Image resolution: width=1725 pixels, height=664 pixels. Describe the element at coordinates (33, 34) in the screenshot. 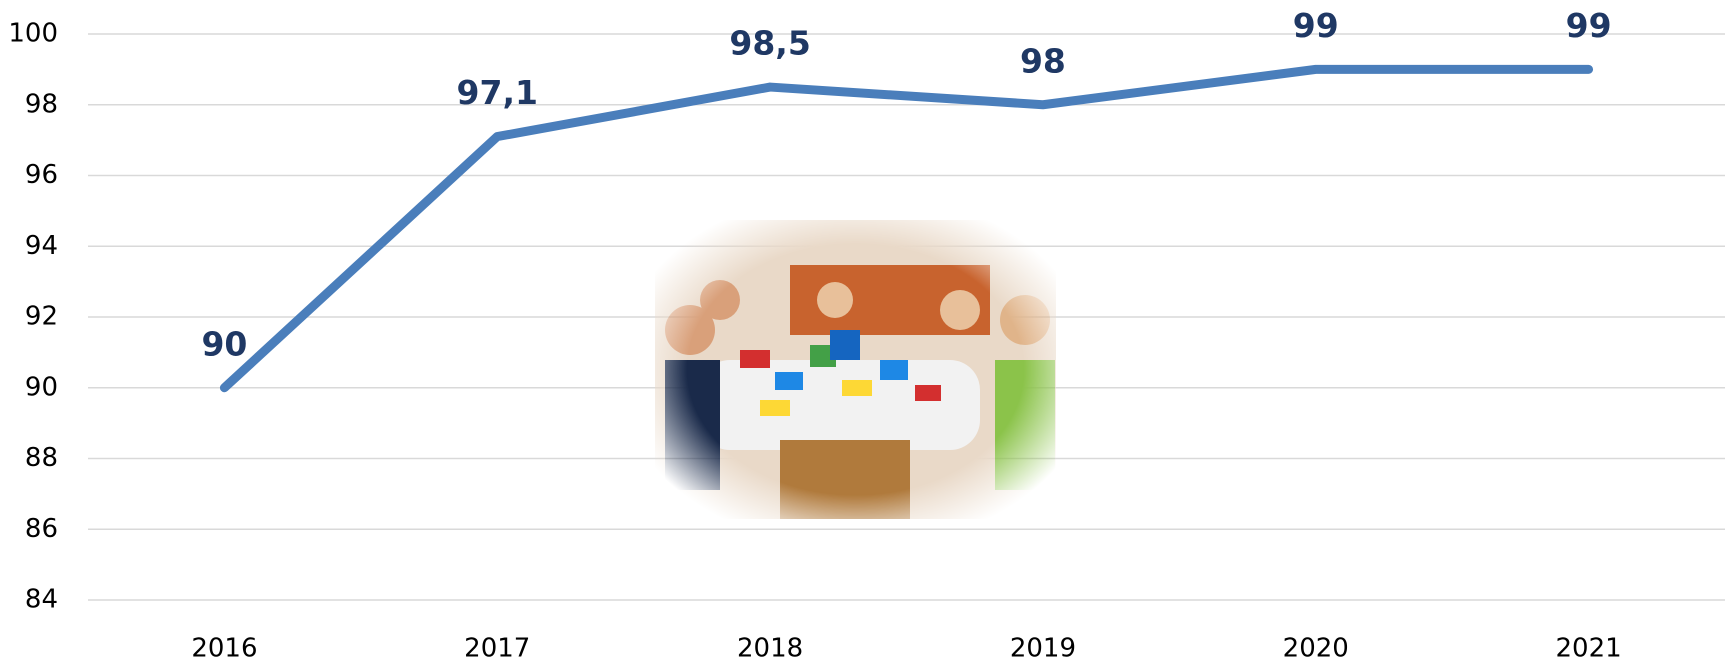

I see `y-tick-label: 100` at that location.